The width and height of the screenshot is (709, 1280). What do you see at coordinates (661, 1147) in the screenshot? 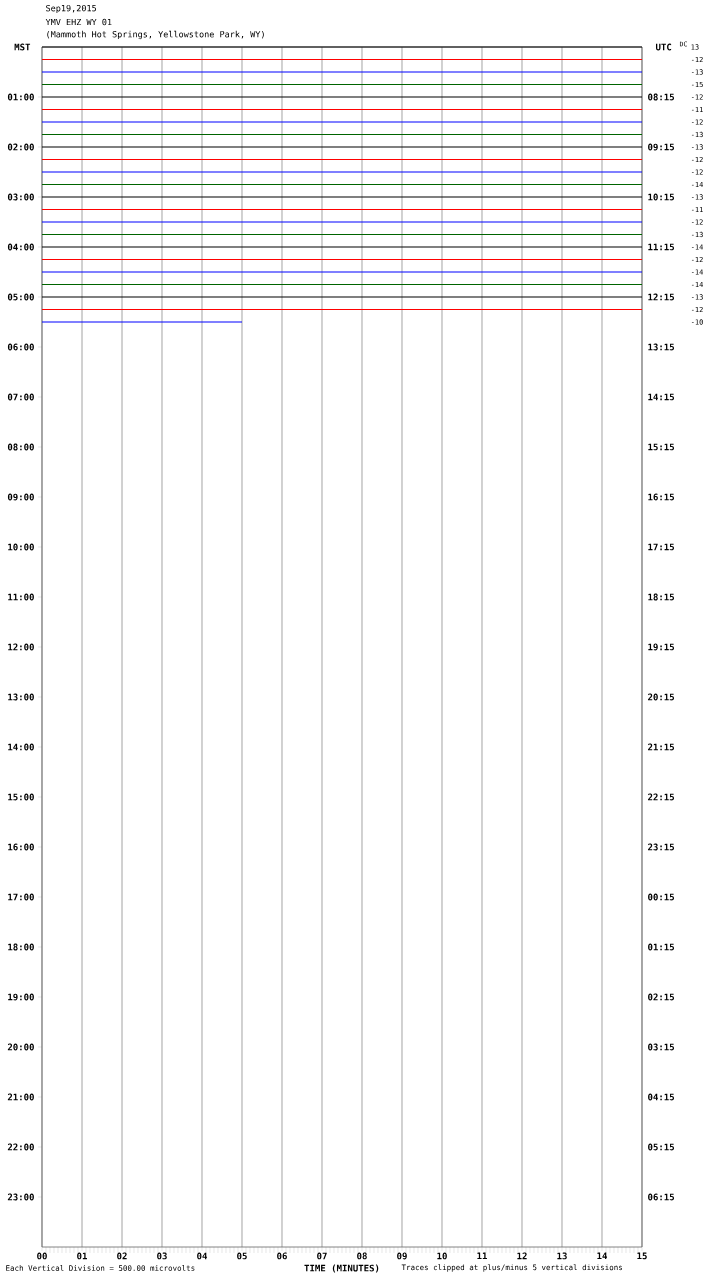
I see `text: 05:15` at bounding box center [661, 1147].